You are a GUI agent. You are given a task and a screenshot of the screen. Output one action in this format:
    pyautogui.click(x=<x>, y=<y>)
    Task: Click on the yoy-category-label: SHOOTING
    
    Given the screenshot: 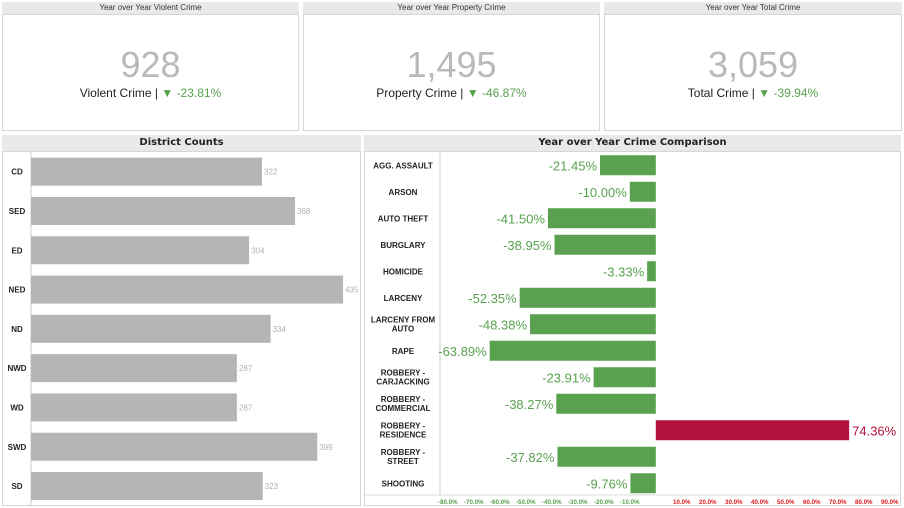 What is the action you would take?
    pyautogui.click(x=403, y=483)
    